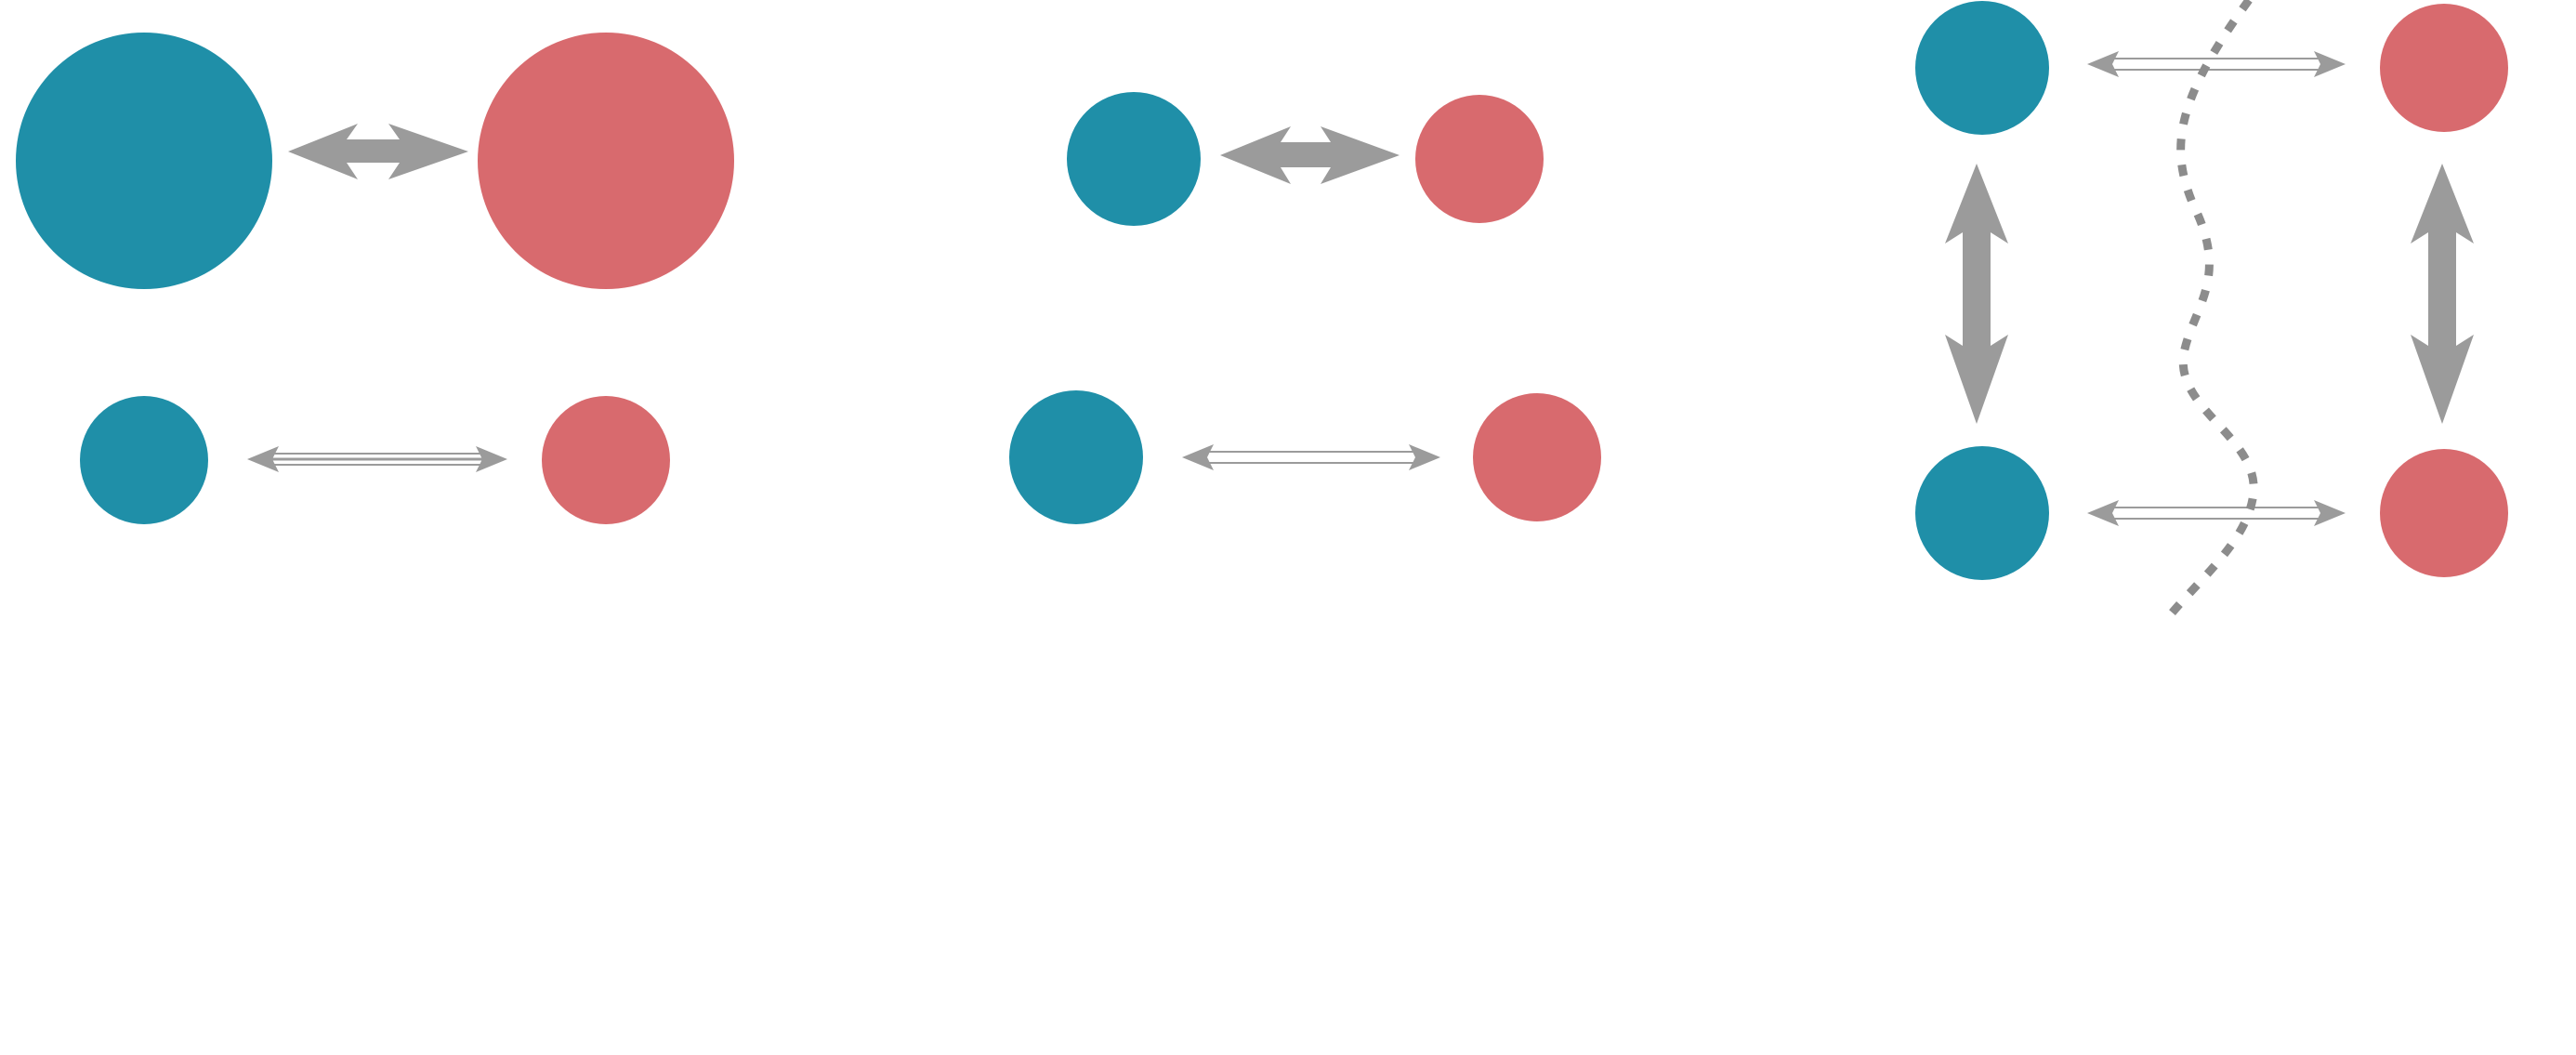  Describe the element at coordinates (1982, 513) in the screenshot. I see `node-teal-bottom-left` at that location.